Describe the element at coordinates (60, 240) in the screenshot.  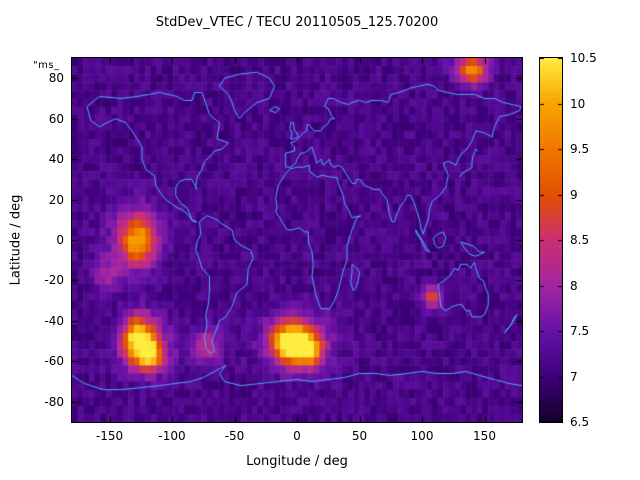
I see `y-tick-label: 0` at that location.